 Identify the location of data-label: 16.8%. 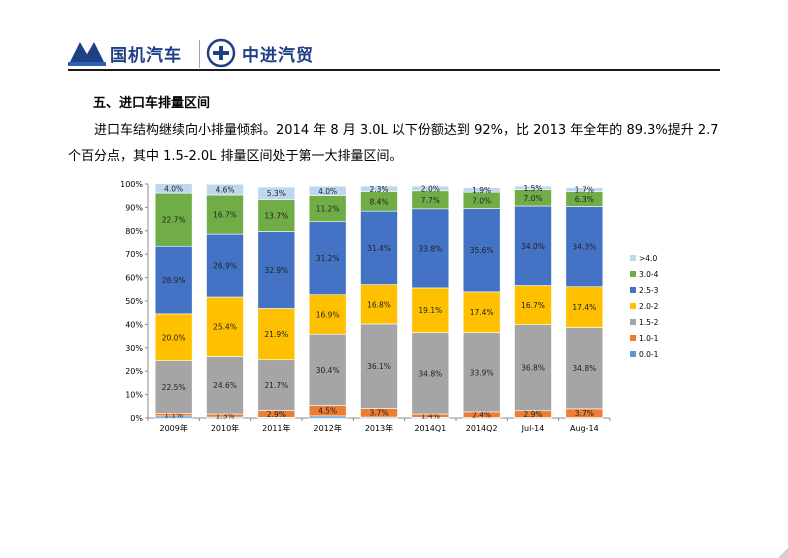
(379, 304).